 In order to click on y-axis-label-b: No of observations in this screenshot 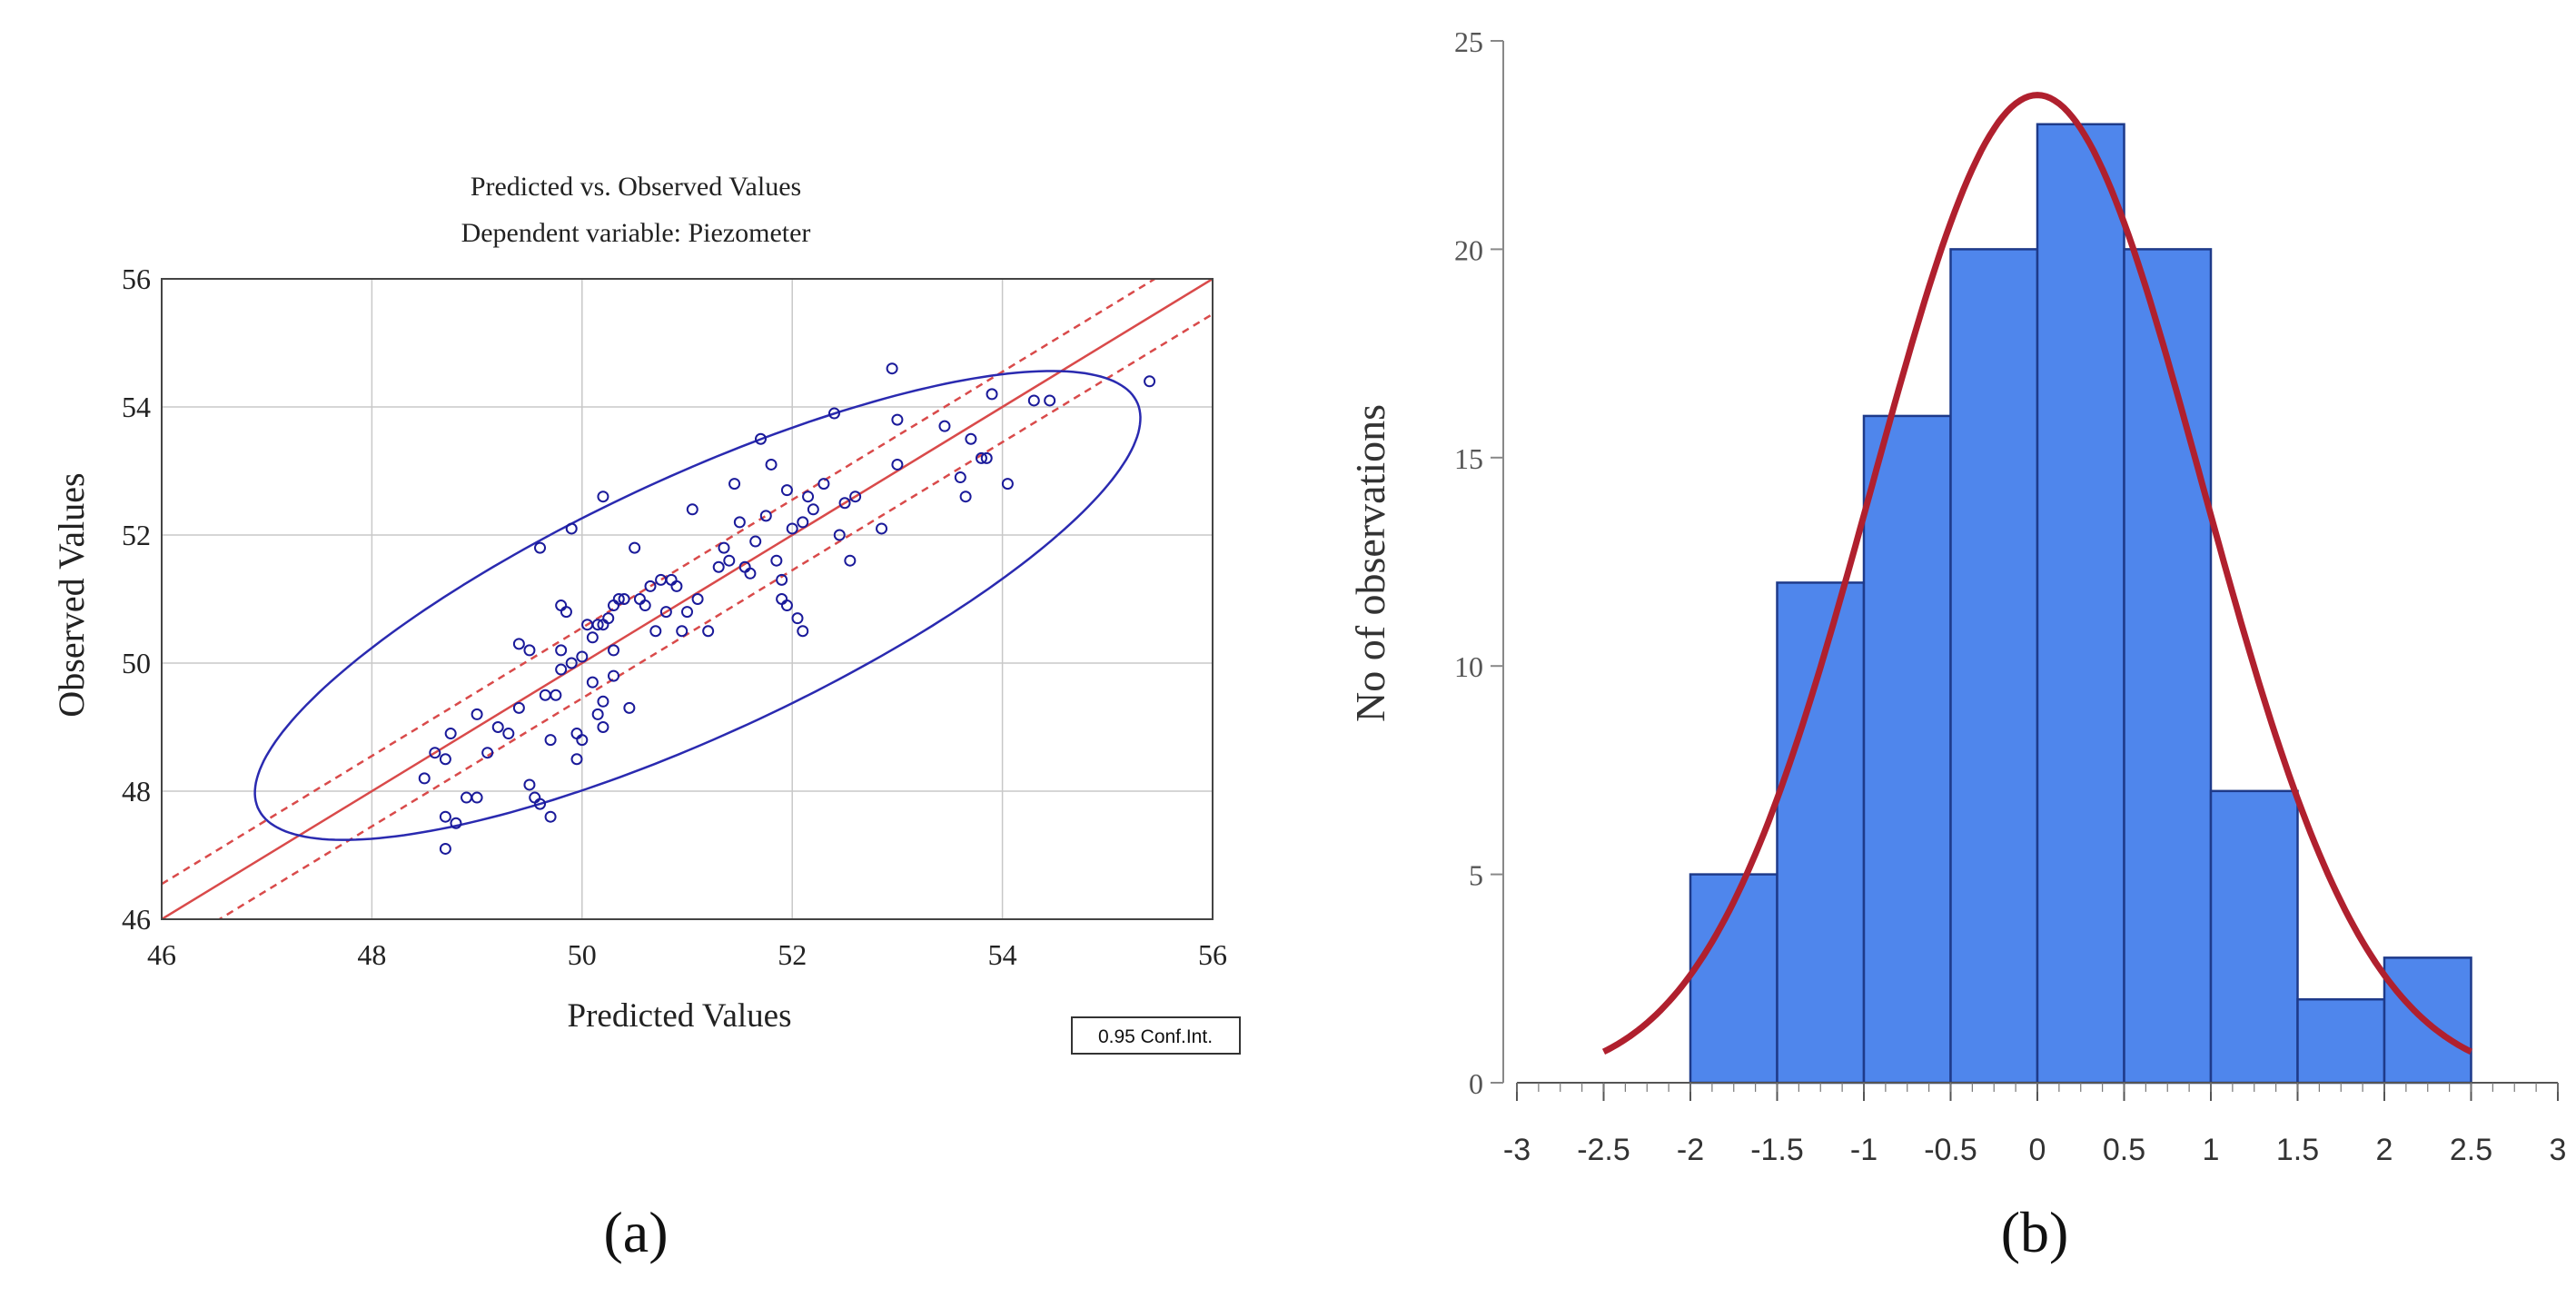, I will do `click(1370, 563)`.